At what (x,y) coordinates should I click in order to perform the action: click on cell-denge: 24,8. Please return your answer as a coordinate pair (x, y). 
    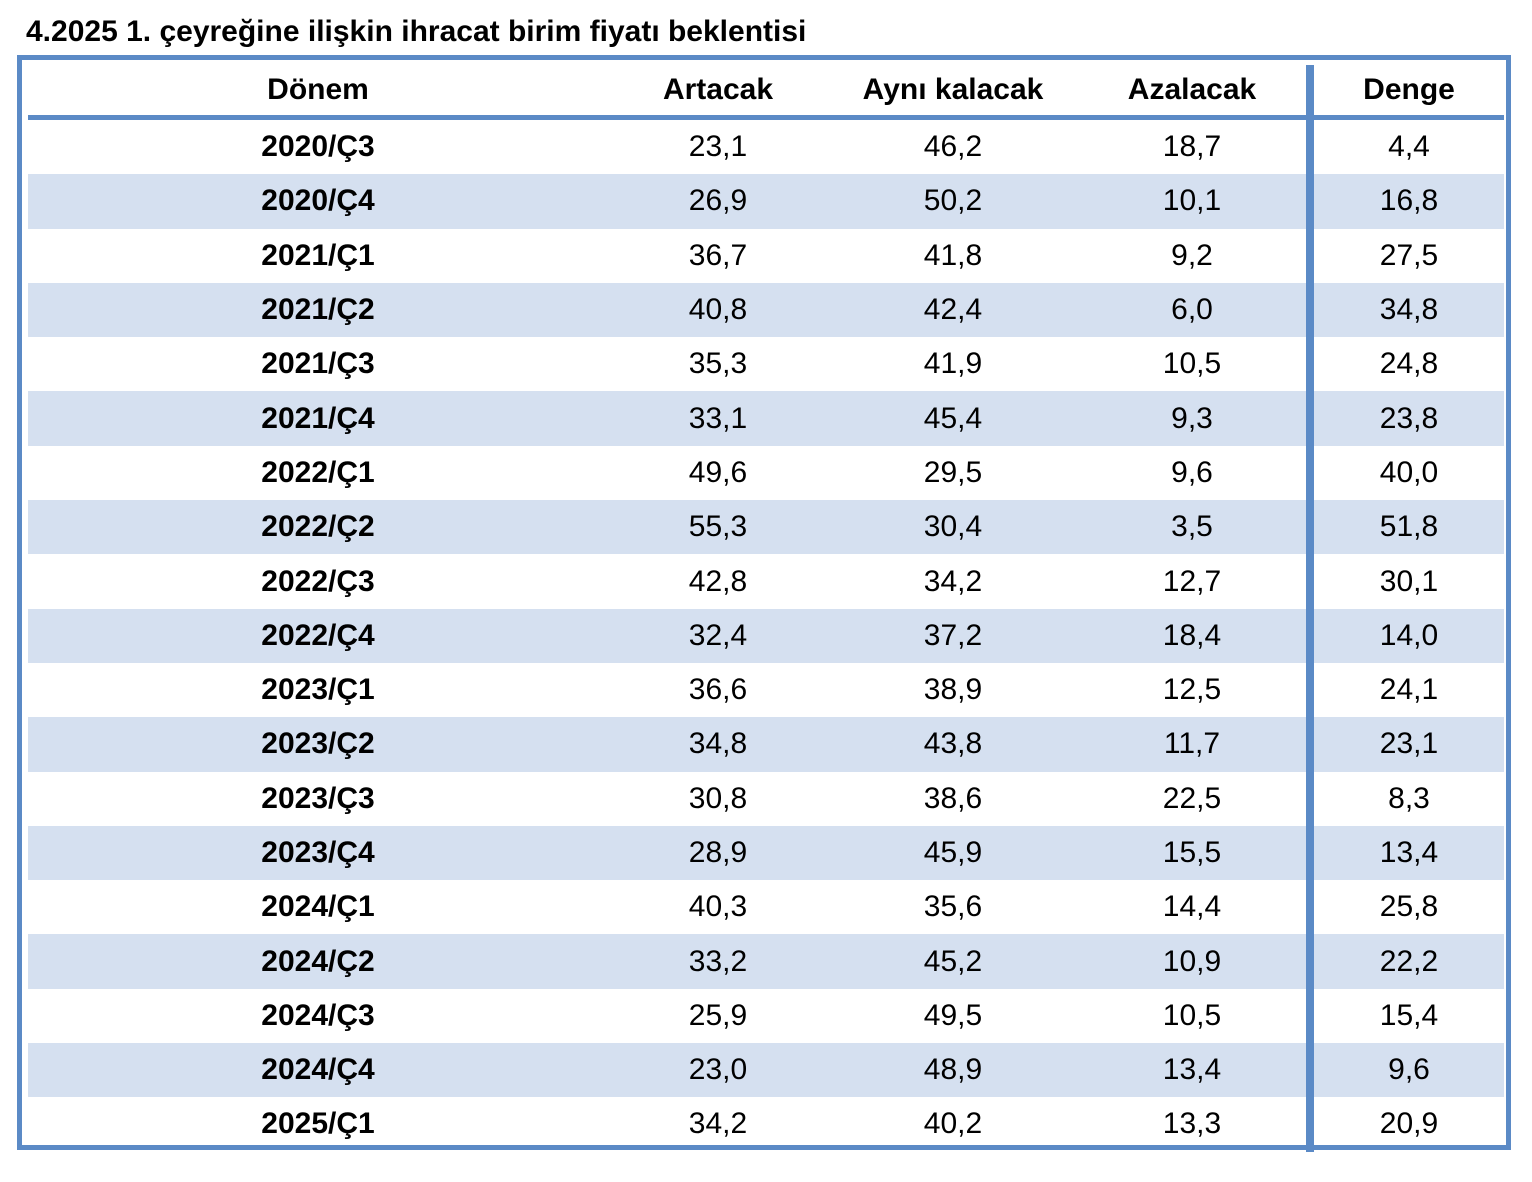
    Looking at the image, I should click on (1405, 364).